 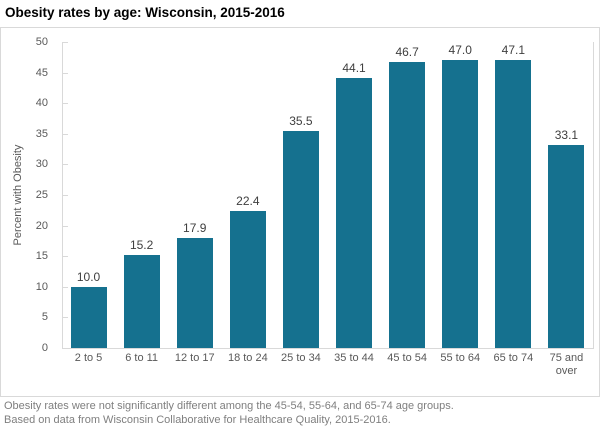 I want to click on bar-value-label: 35.5, so click(x=301, y=120).